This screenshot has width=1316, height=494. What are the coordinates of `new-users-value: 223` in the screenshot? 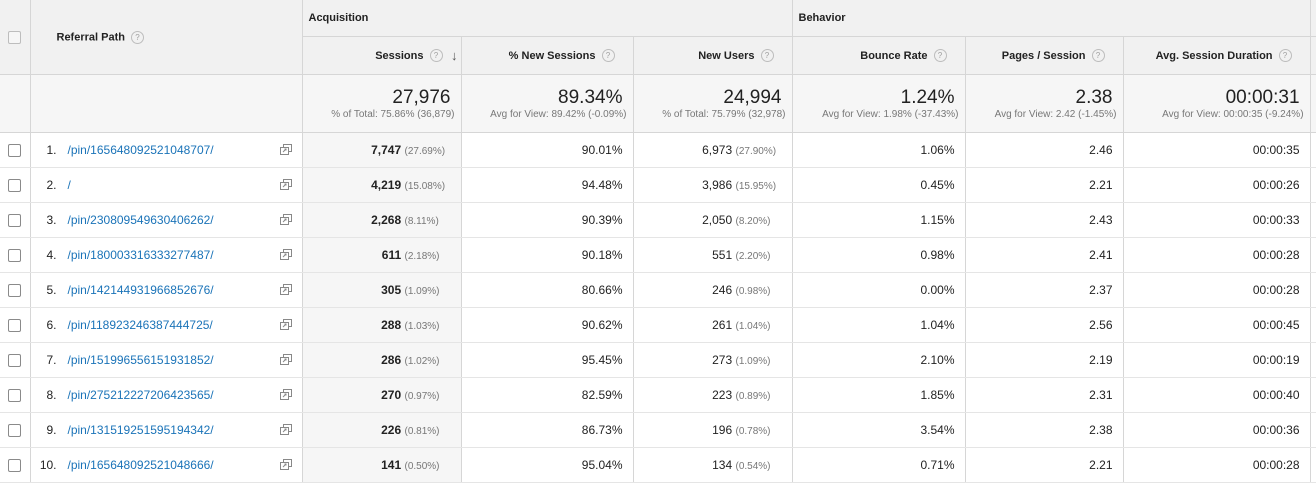 It's located at (722, 395).